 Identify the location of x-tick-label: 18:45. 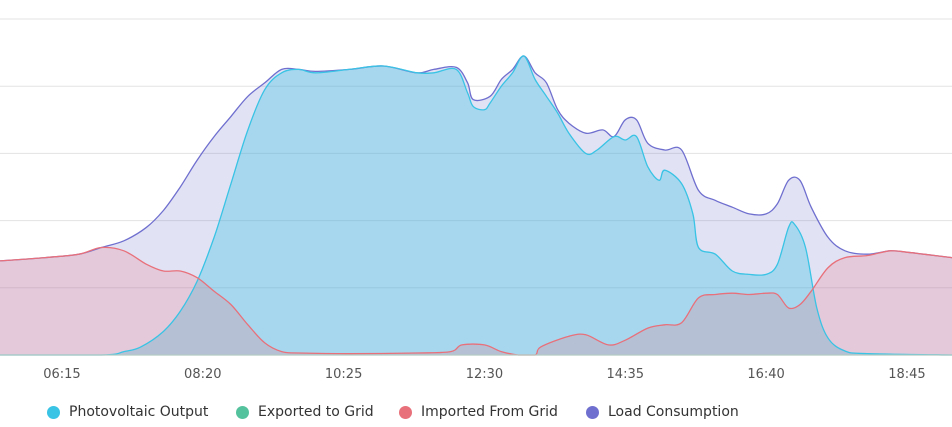
(906, 374).